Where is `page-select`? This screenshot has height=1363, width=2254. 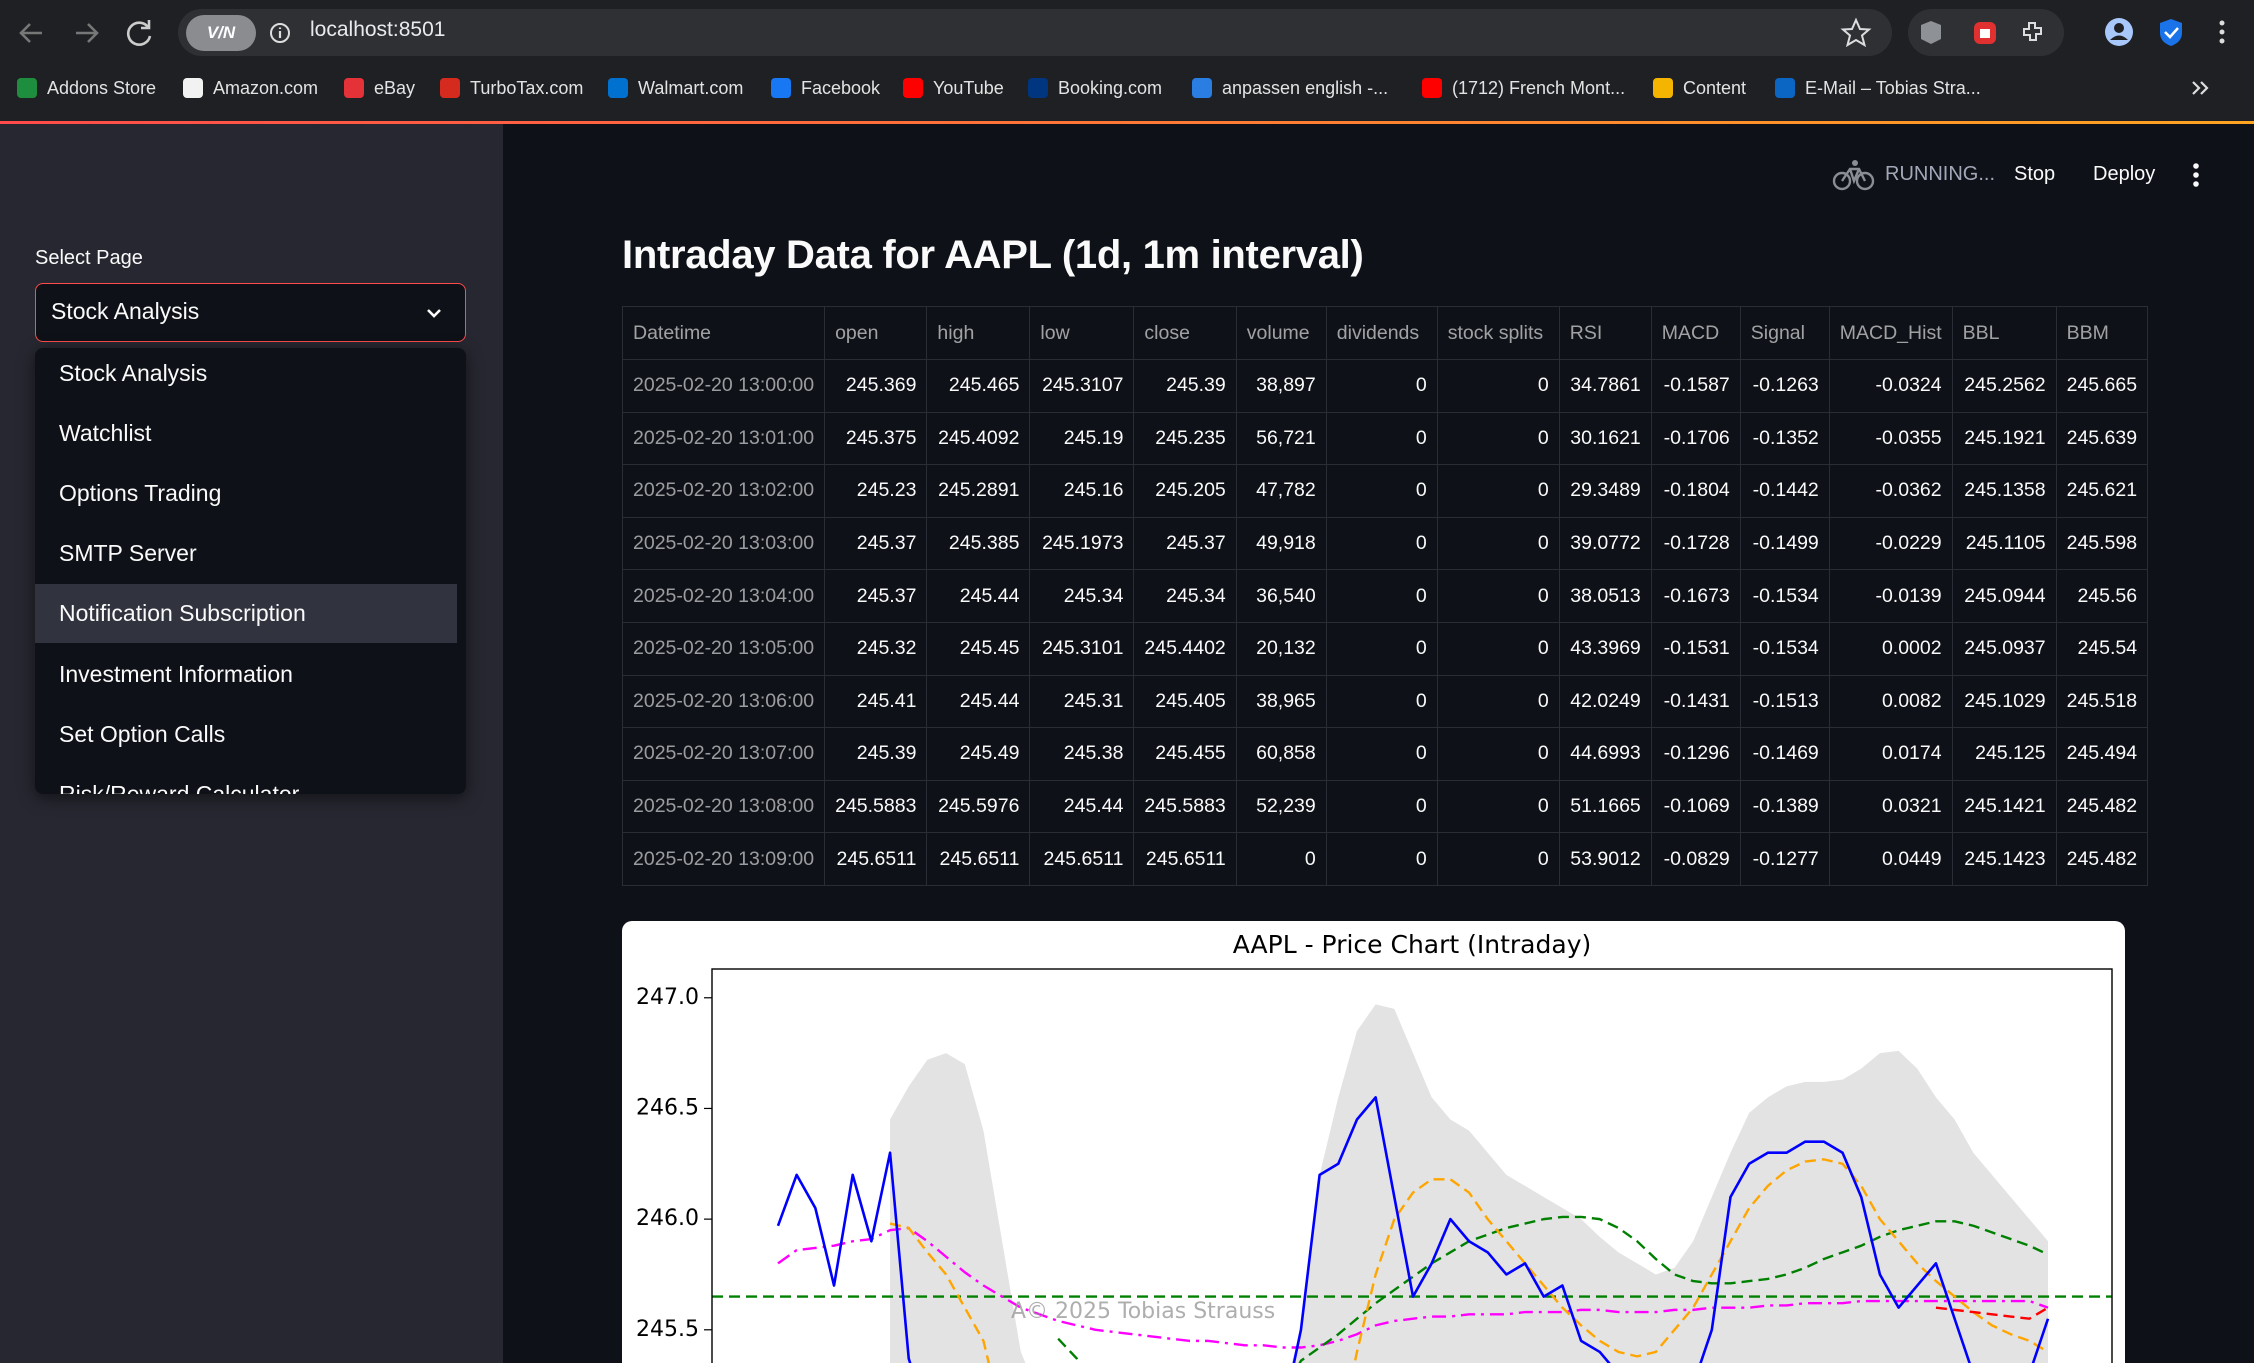
page-select is located at coordinates (250, 312).